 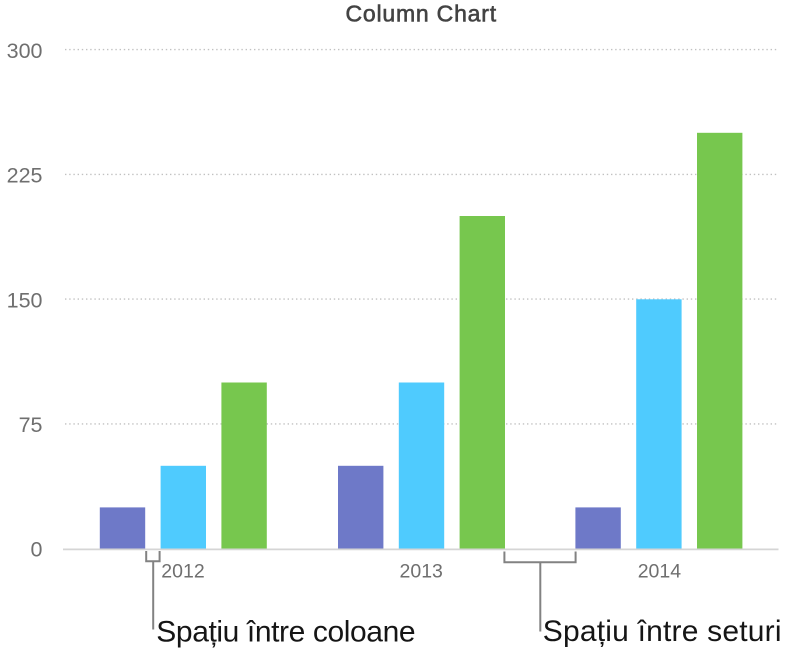 I want to click on svg-text: 2013, so click(x=421, y=571).